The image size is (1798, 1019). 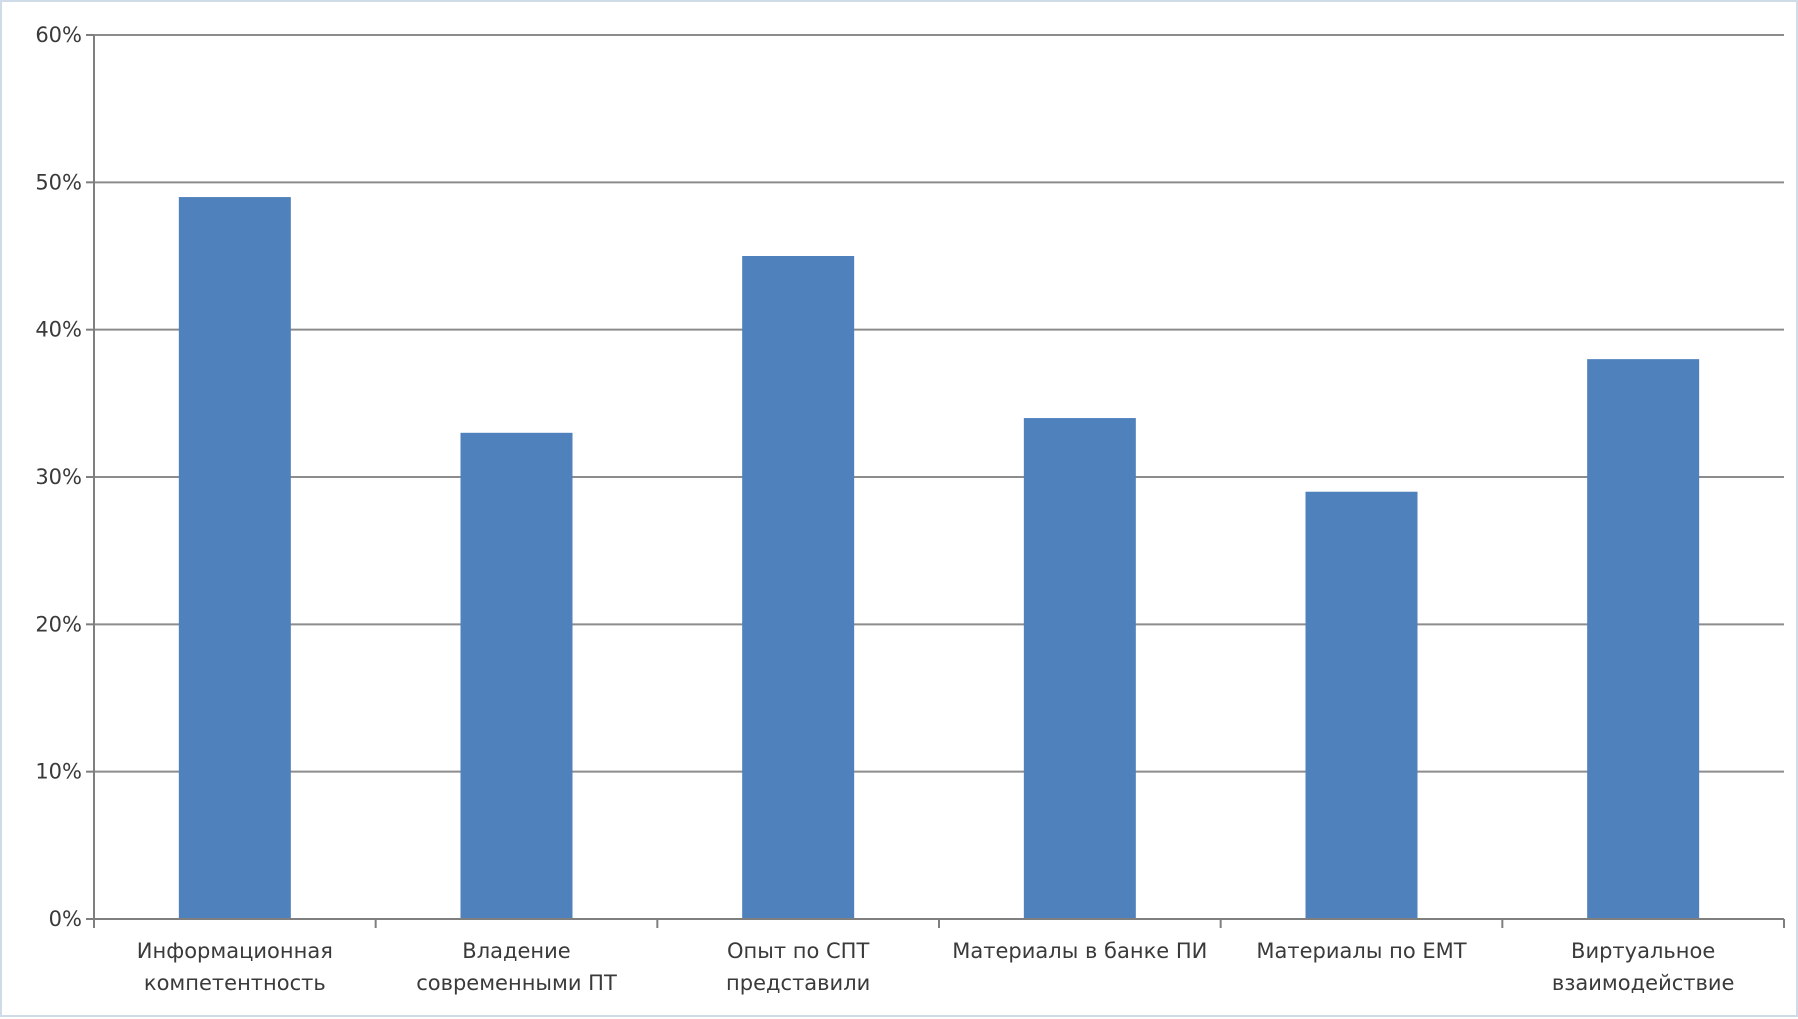 What do you see at coordinates (58, 624) in the screenshot?
I see `y-tick-label: 20%` at bounding box center [58, 624].